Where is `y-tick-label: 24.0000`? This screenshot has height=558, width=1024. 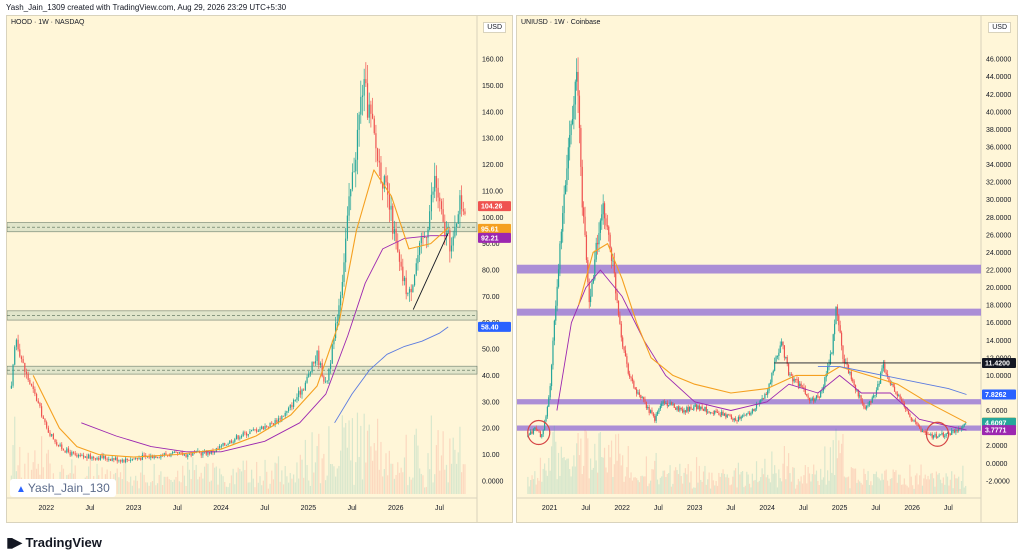
y-tick-label: 24.0000 is located at coordinates (998, 253).